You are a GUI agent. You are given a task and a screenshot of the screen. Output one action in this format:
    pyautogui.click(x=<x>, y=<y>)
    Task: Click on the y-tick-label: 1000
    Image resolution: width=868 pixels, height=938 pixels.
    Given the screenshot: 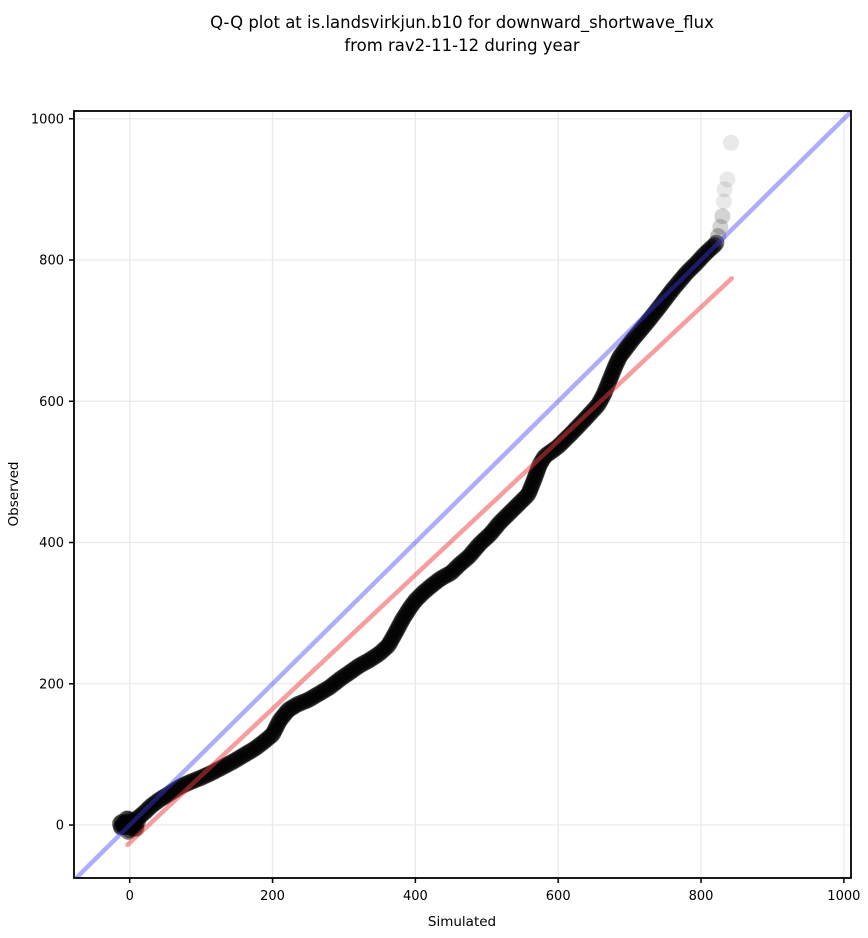 What is the action you would take?
    pyautogui.click(x=47, y=119)
    